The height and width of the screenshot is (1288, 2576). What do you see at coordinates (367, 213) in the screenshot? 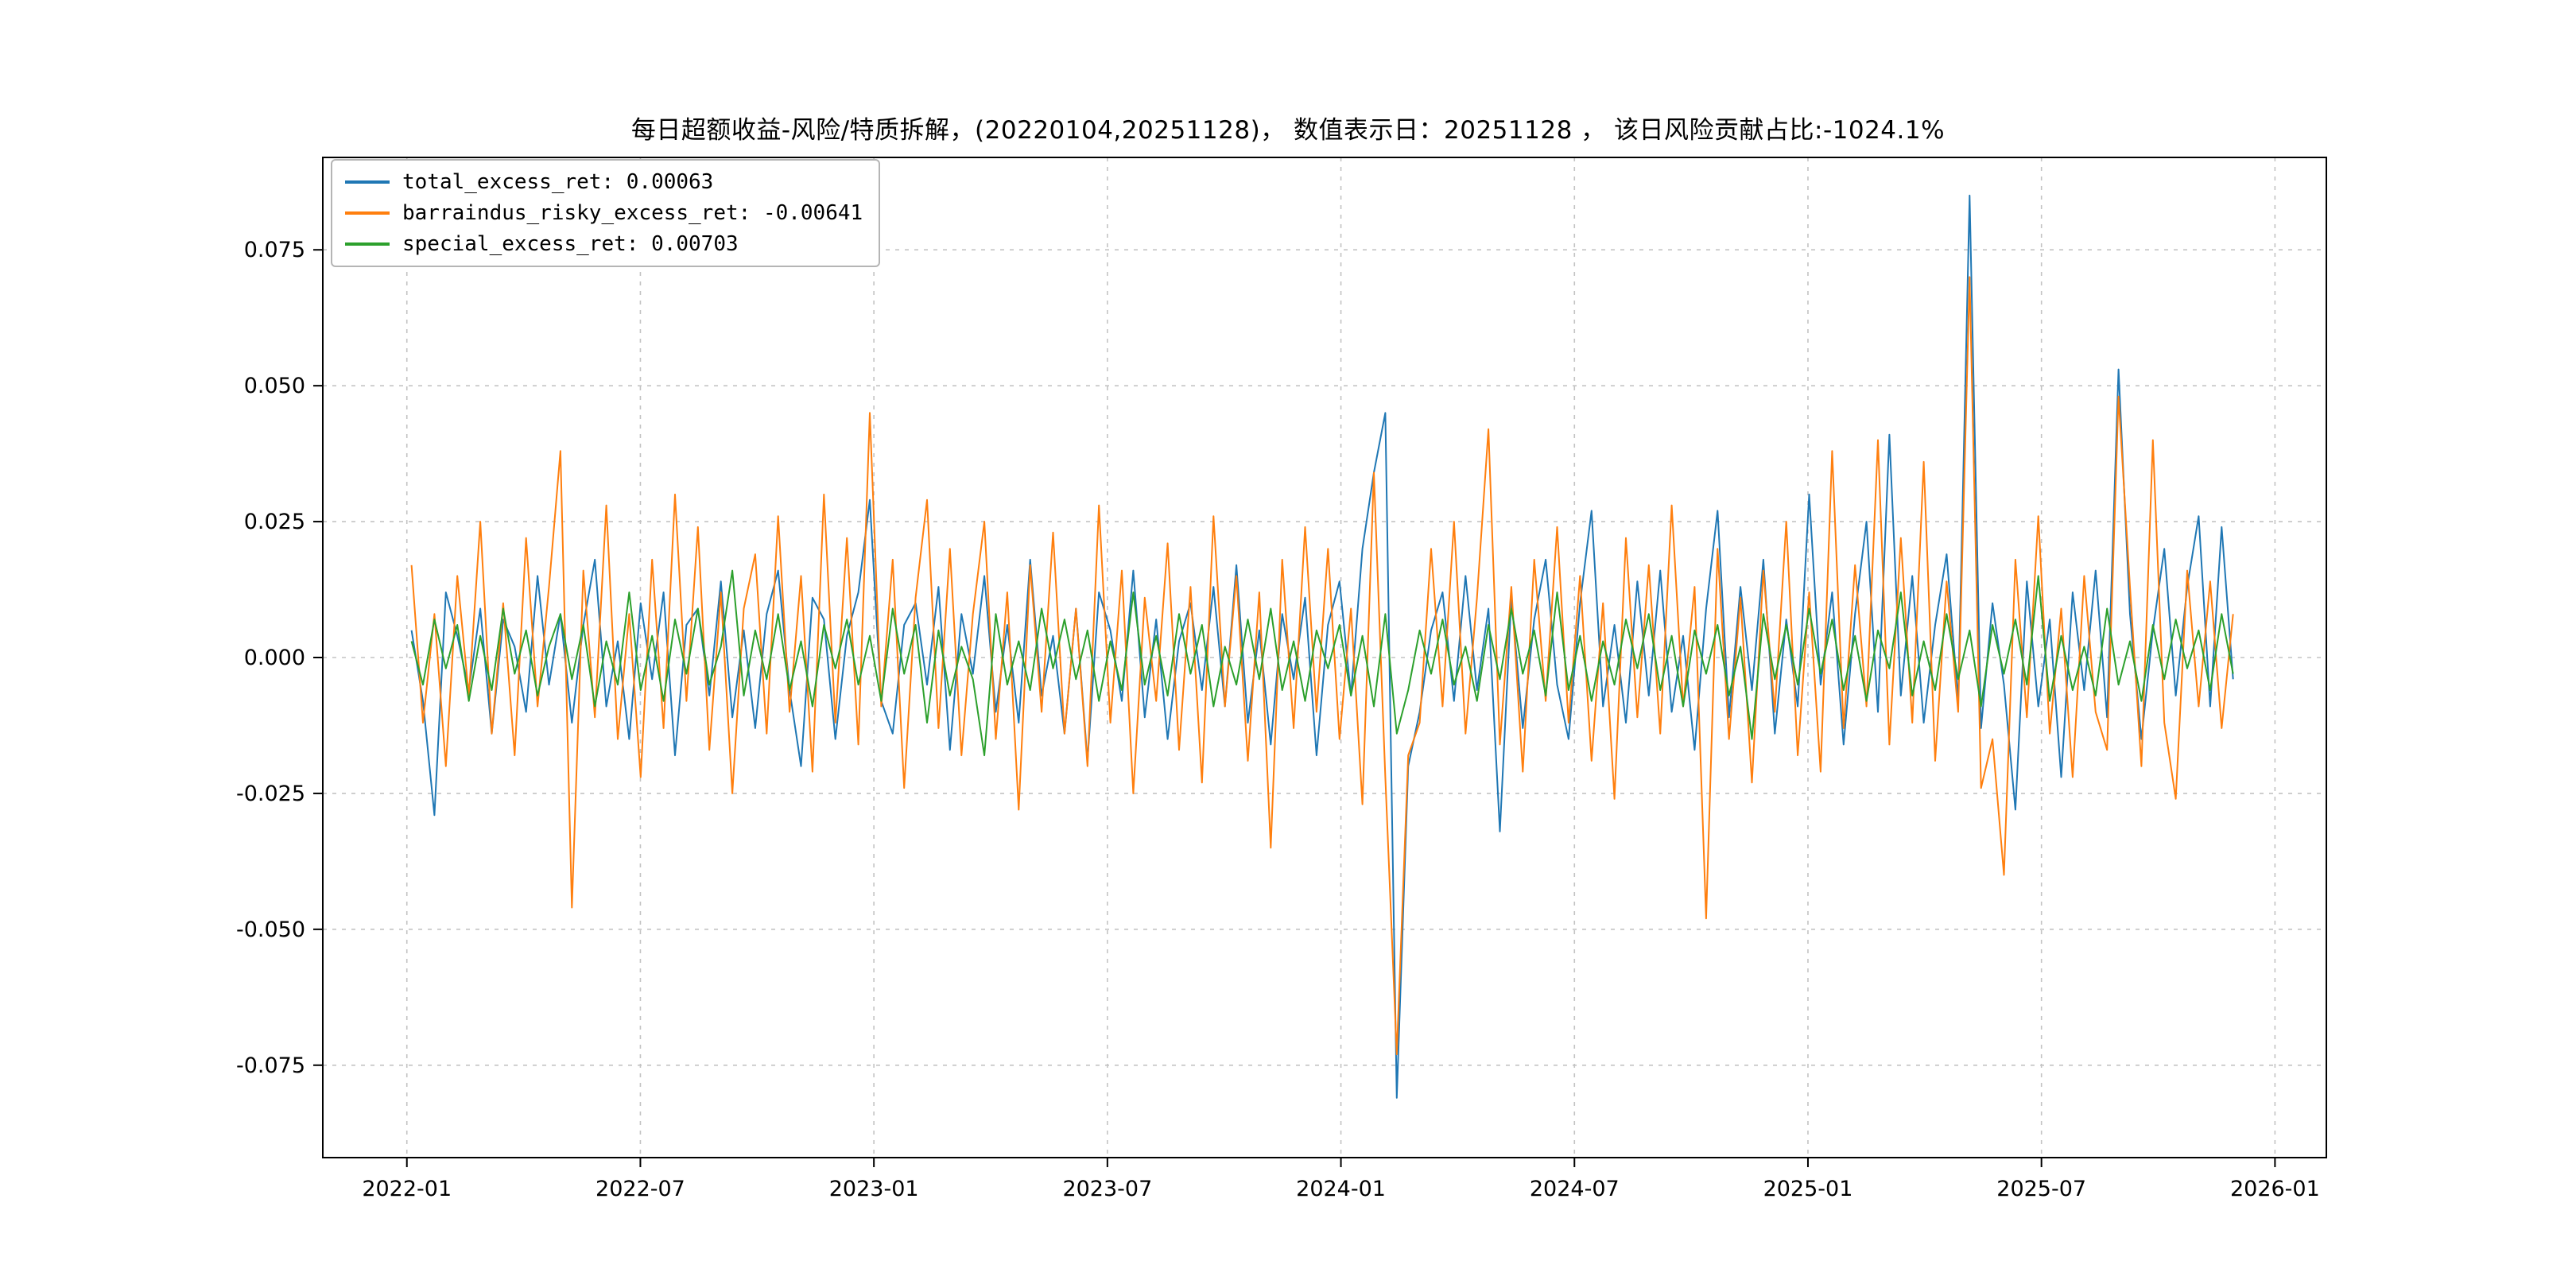
I see `legend-swatch-barraindus-risky-excess-ret` at bounding box center [367, 213].